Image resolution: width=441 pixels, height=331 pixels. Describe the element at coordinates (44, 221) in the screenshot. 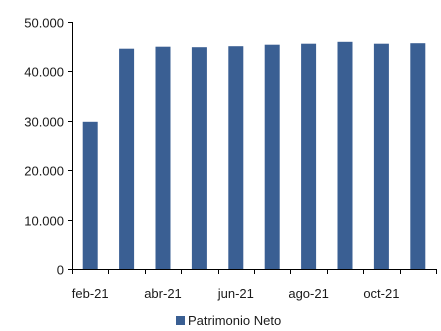

I see `y-tick-label: 10.000` at that location.